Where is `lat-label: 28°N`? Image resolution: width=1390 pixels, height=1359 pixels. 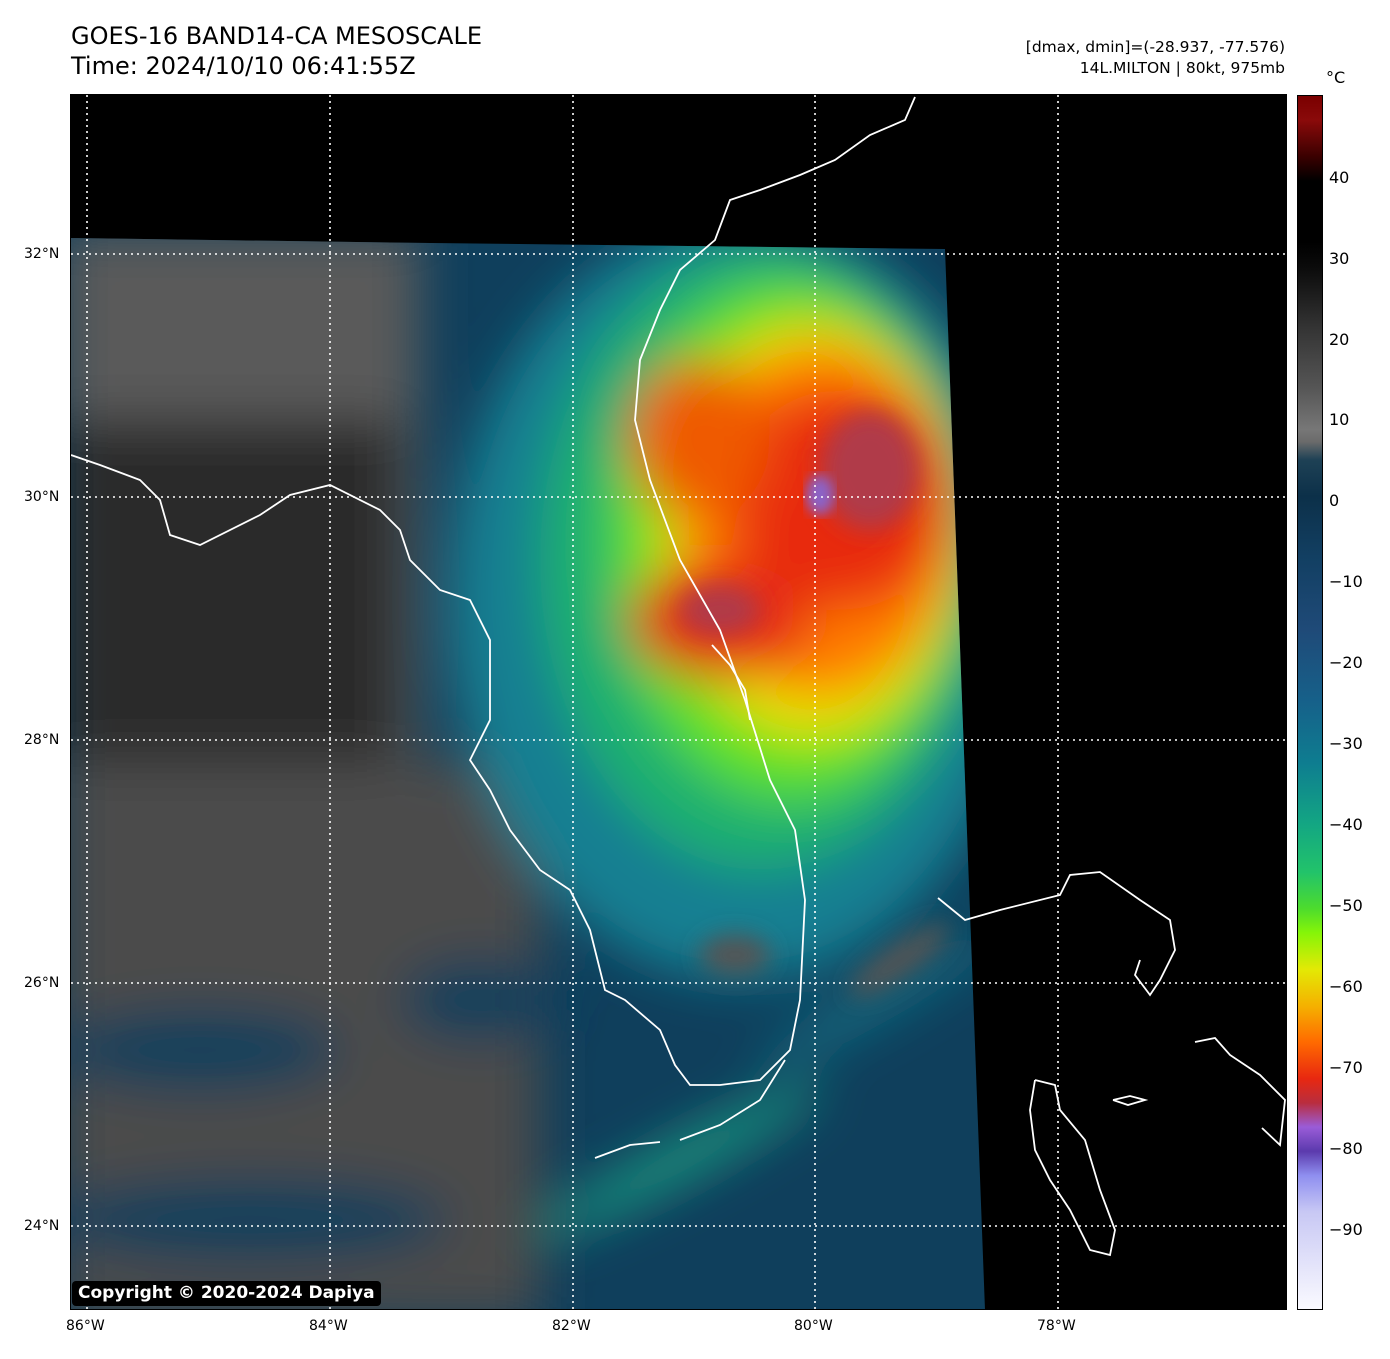
lat-label: 28°N is located at coordinates (42, 740).